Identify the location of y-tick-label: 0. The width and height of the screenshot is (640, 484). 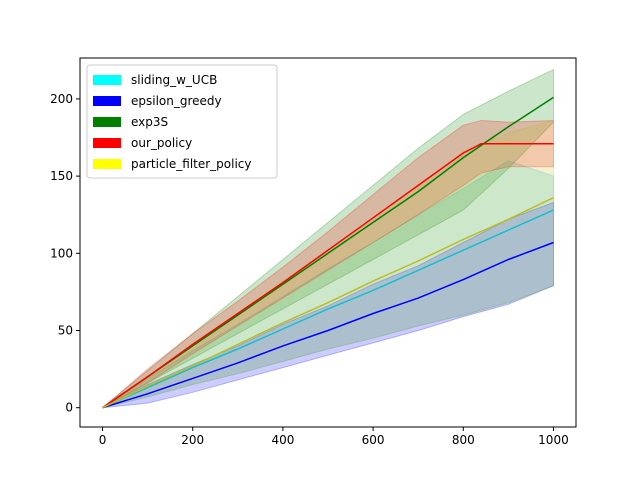
(69, 408).